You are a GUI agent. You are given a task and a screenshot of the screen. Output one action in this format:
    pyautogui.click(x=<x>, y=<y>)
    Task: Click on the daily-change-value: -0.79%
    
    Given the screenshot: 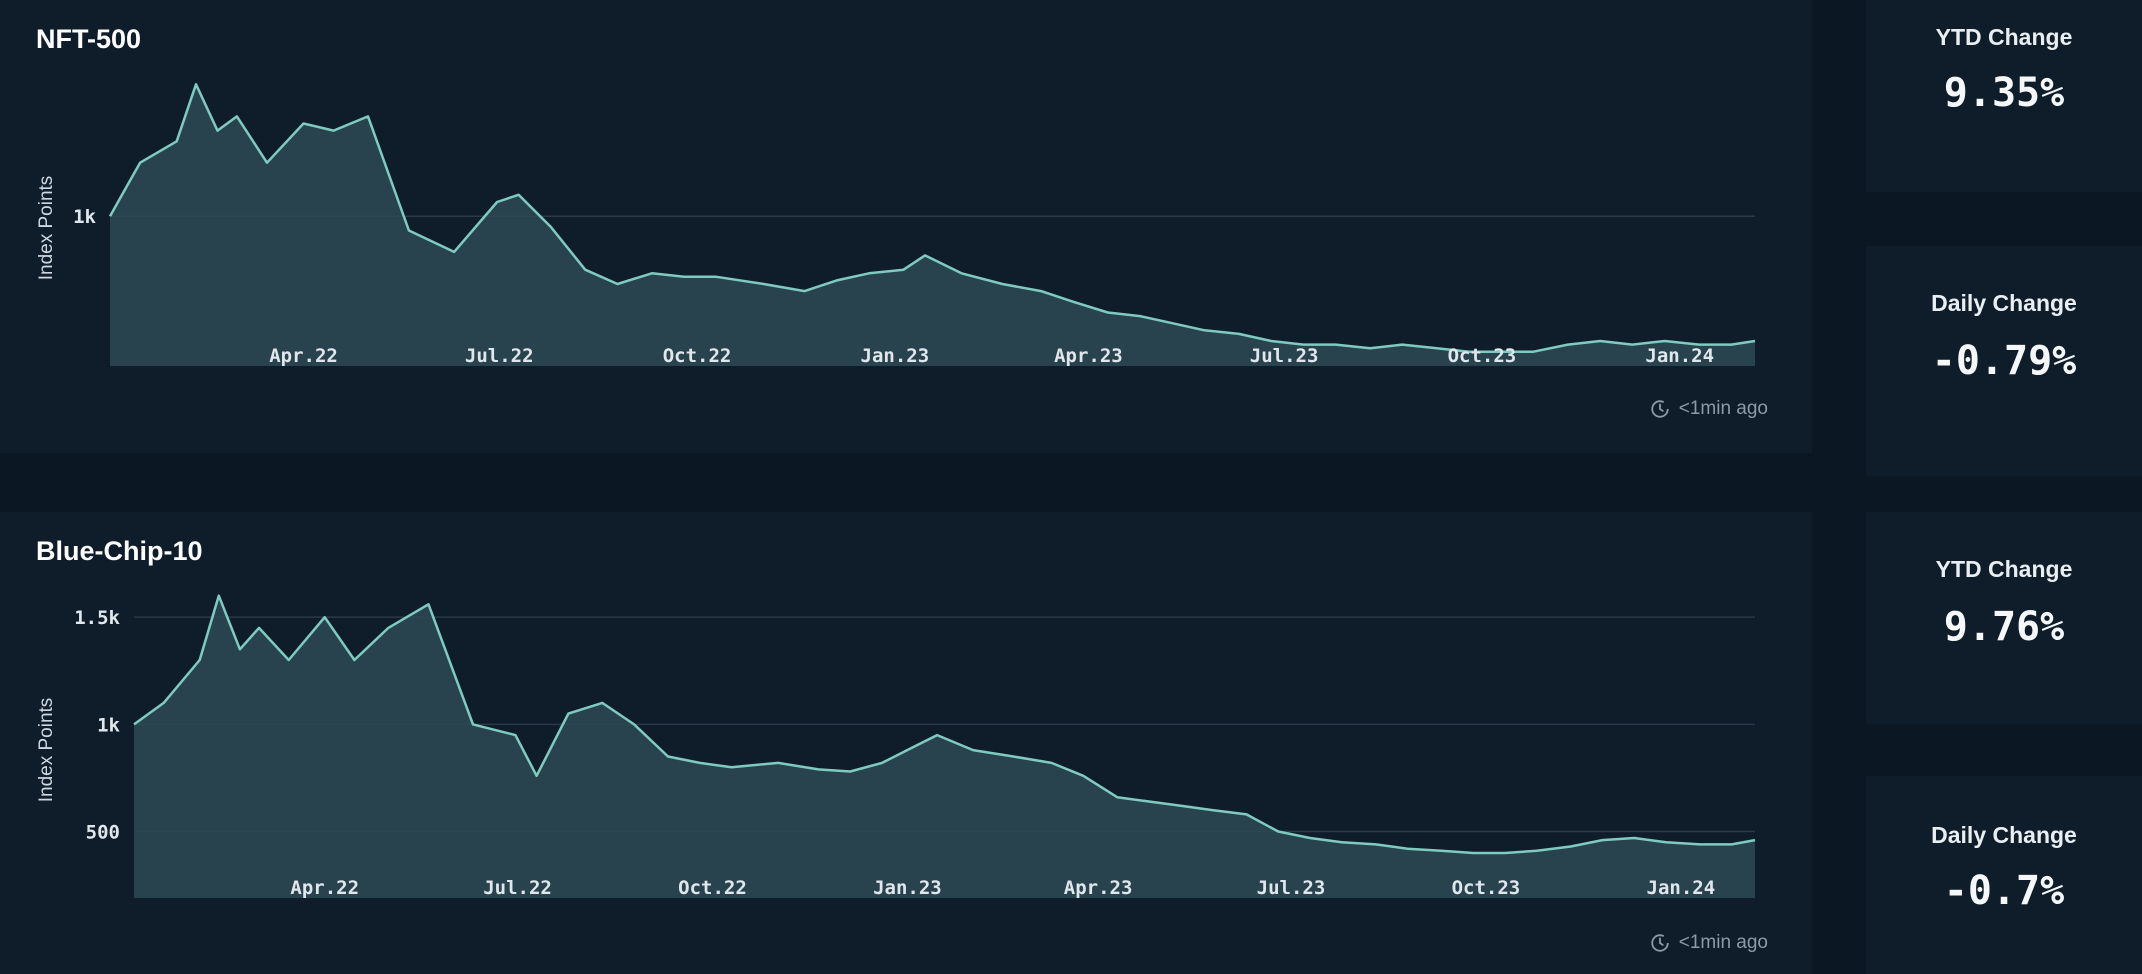 What is the action you would take?
    pyautogui.click(x=2004, y=361)
    